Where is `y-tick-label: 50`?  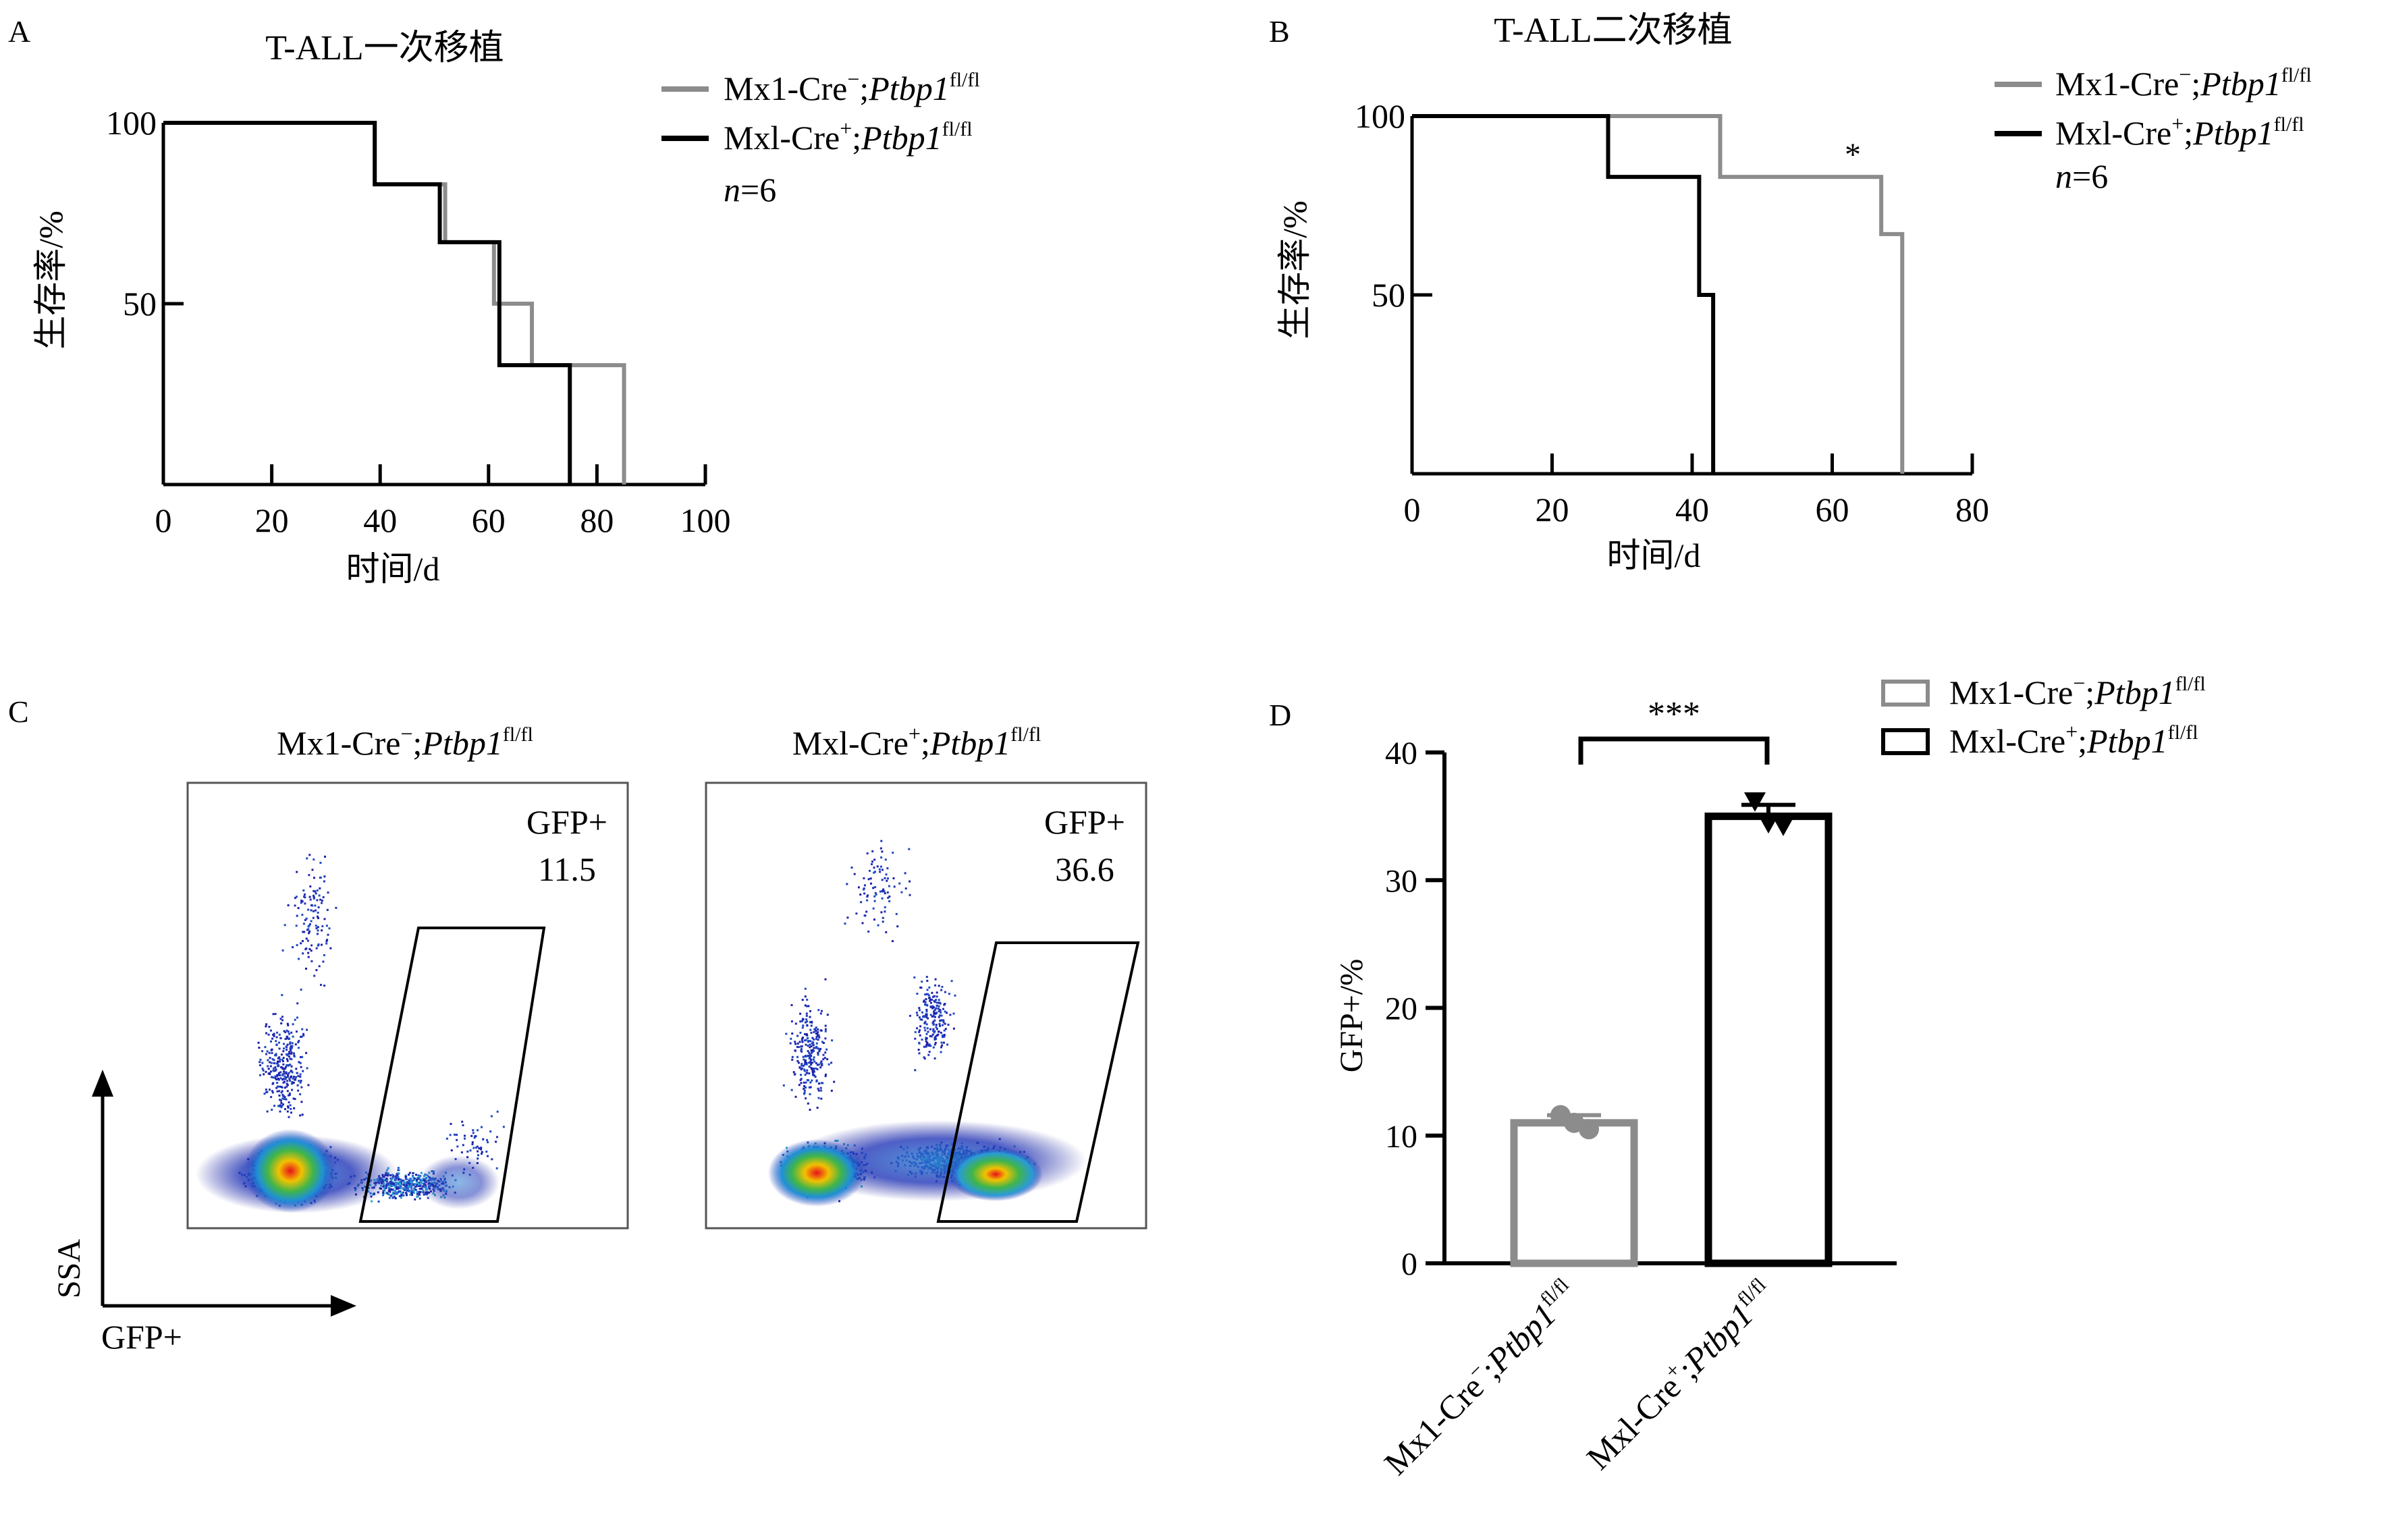
y-tick-label: 50 is located at coordinates (140, 304).